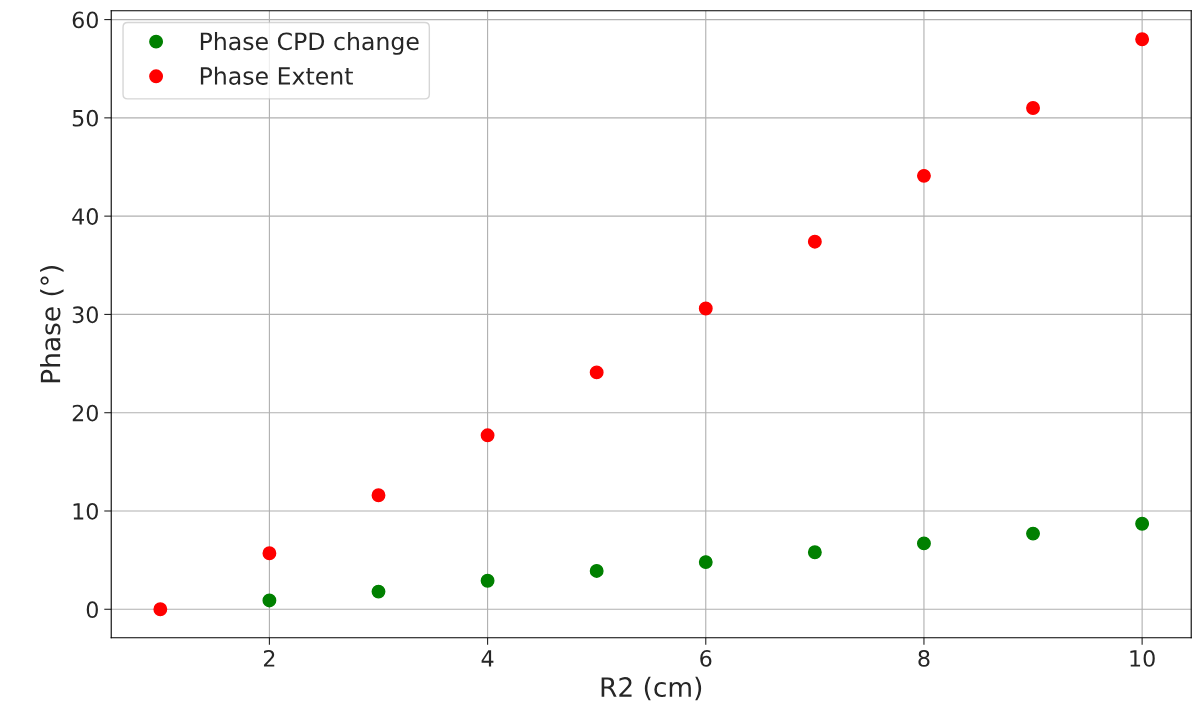  I want to click on y-tick-label: 50, so click(85, 118).